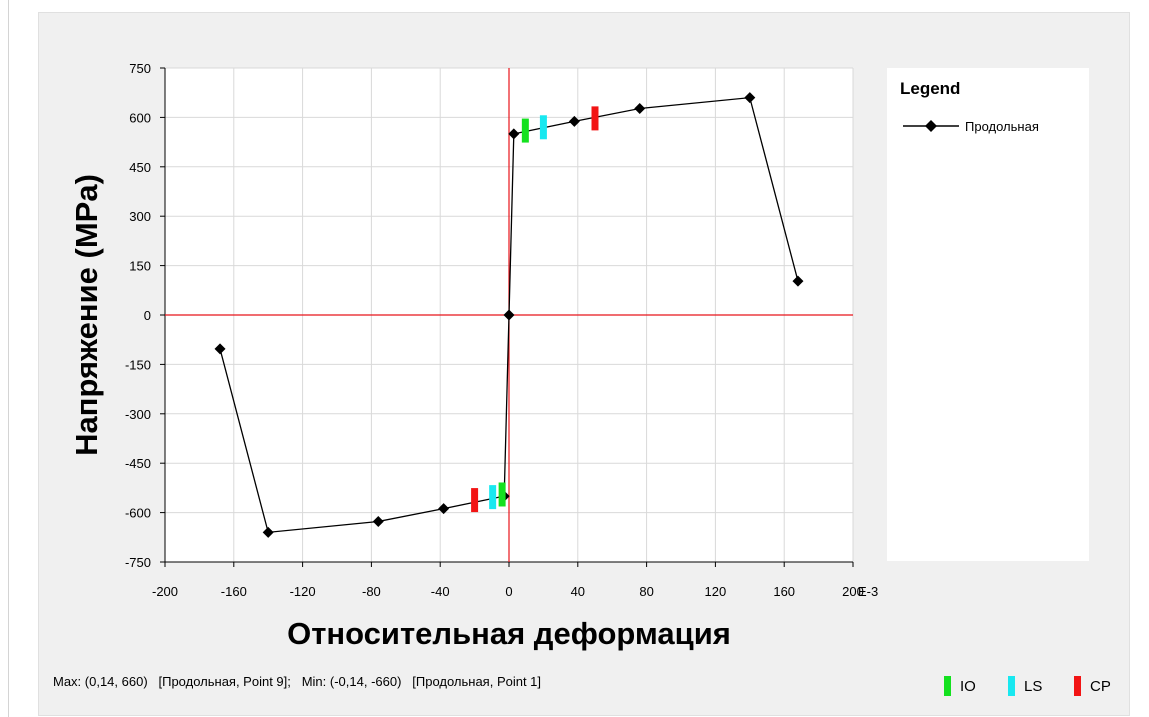 The image size is (1149, 717). Describe the element at coordinates (509, 633) in the screenshot. I see `x-axis-label: Относительная деформация` at that location.